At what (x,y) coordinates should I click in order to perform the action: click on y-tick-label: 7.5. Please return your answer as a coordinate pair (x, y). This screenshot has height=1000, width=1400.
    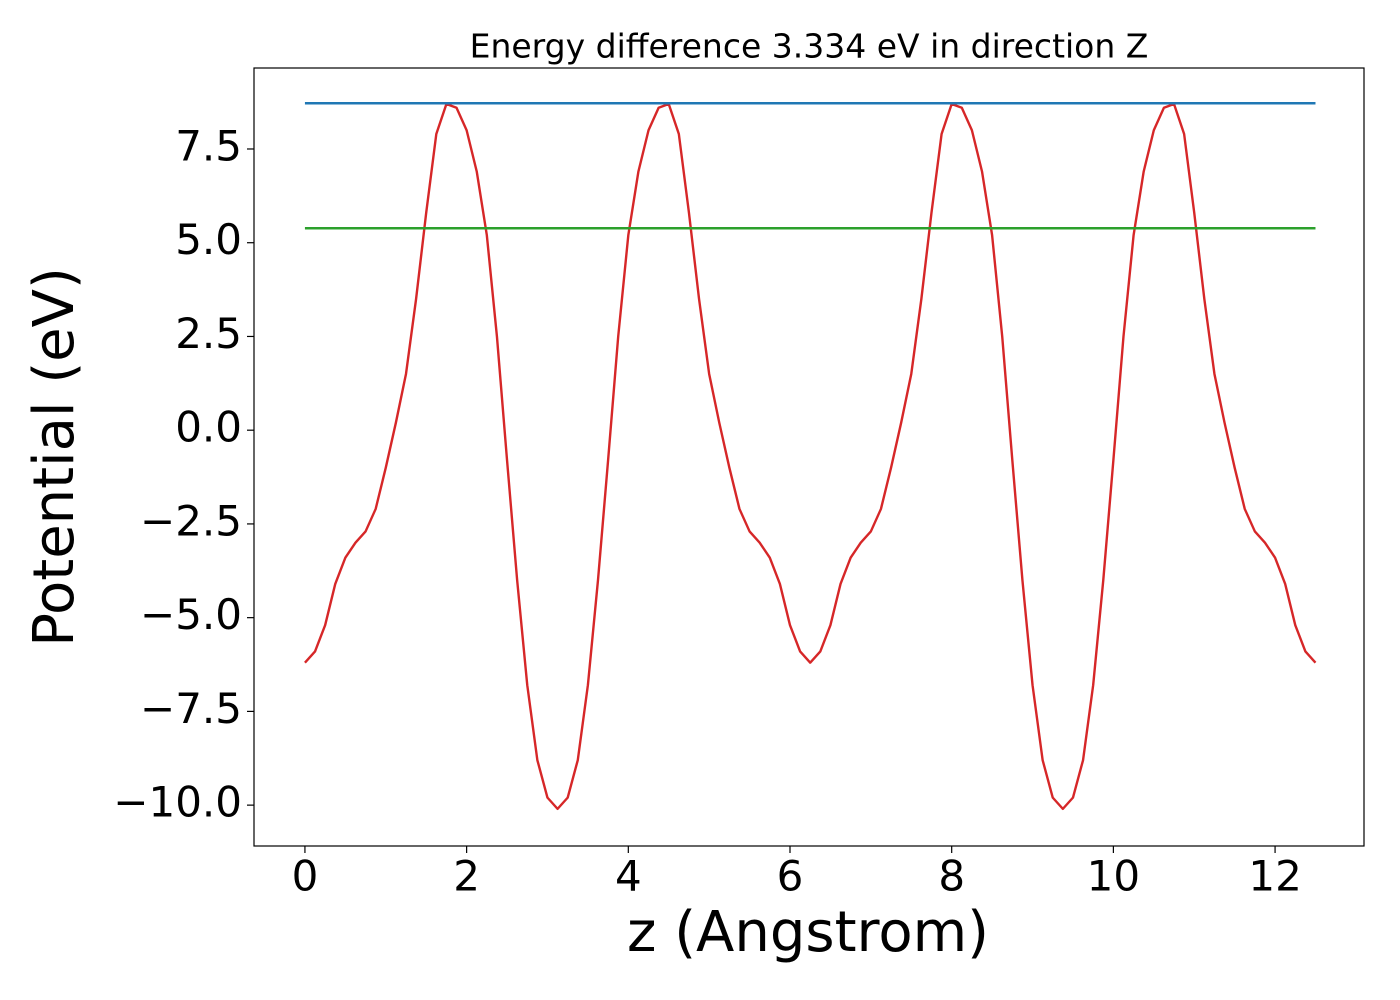
    Looking at the image, I should click on (208, 145).